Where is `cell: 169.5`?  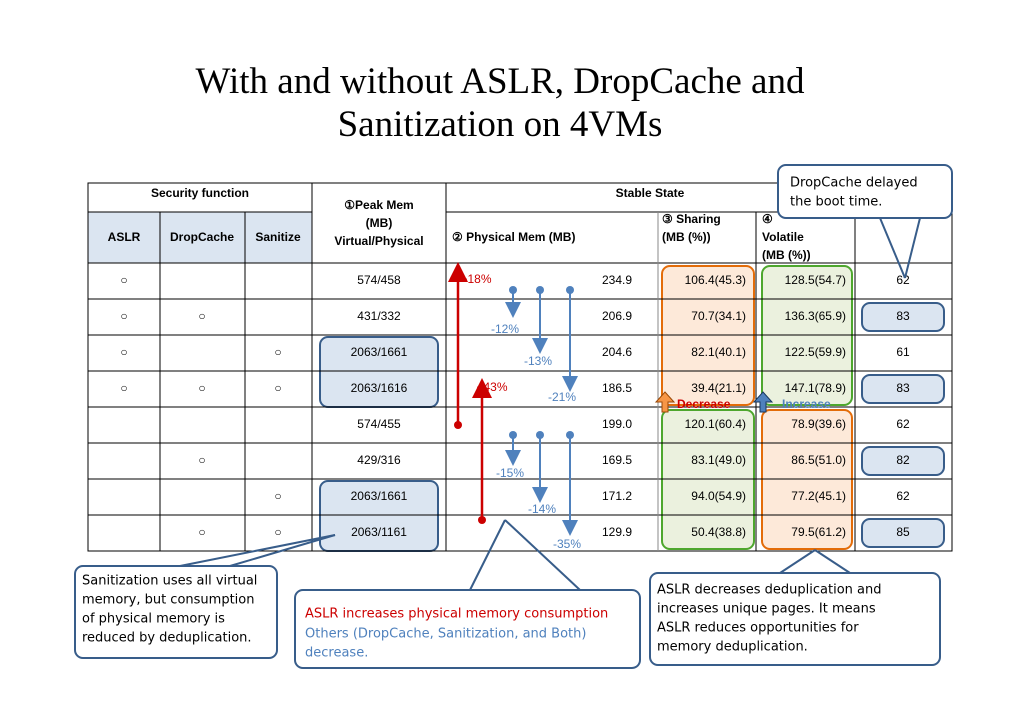
cell: 169.5 is located at coordinates (617, 460).